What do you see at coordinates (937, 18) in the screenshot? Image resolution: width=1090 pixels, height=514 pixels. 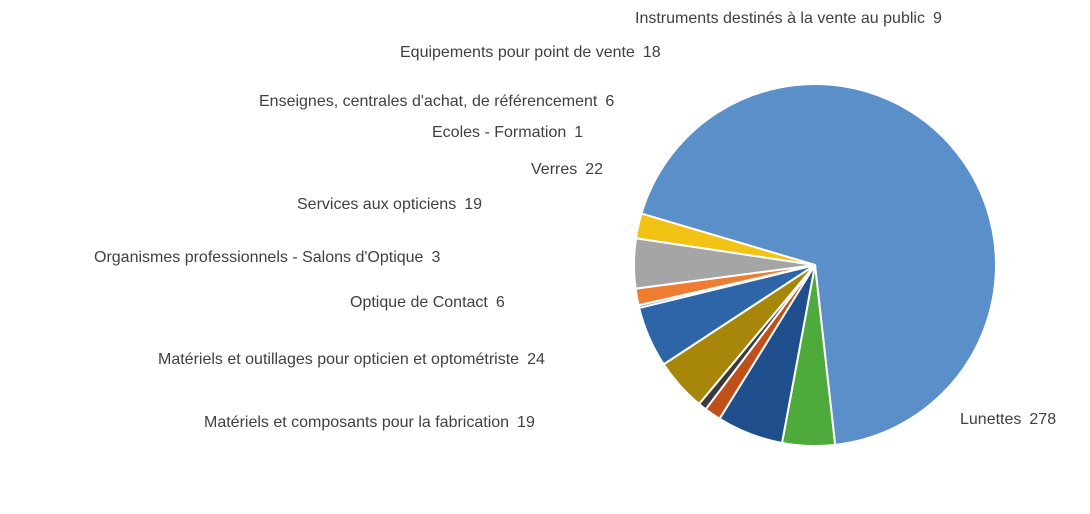 I see `slice-label-value: 9` at bounding box center [937, 18].